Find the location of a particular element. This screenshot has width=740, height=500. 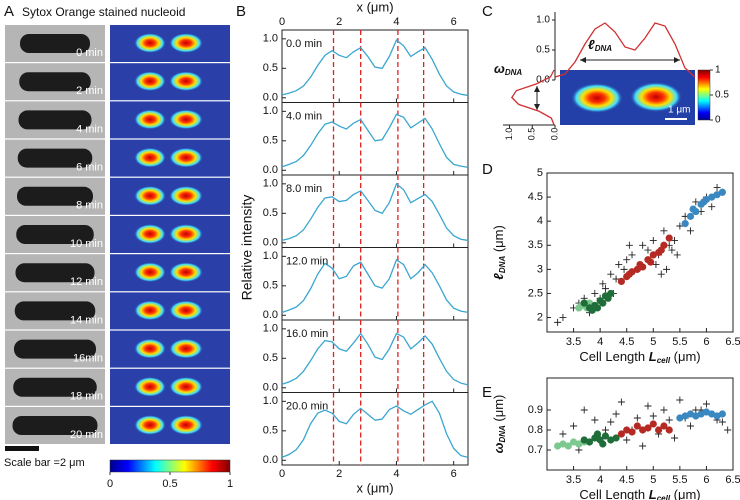

x-axis-label: x (μm) is located at coordinates (374, 7).